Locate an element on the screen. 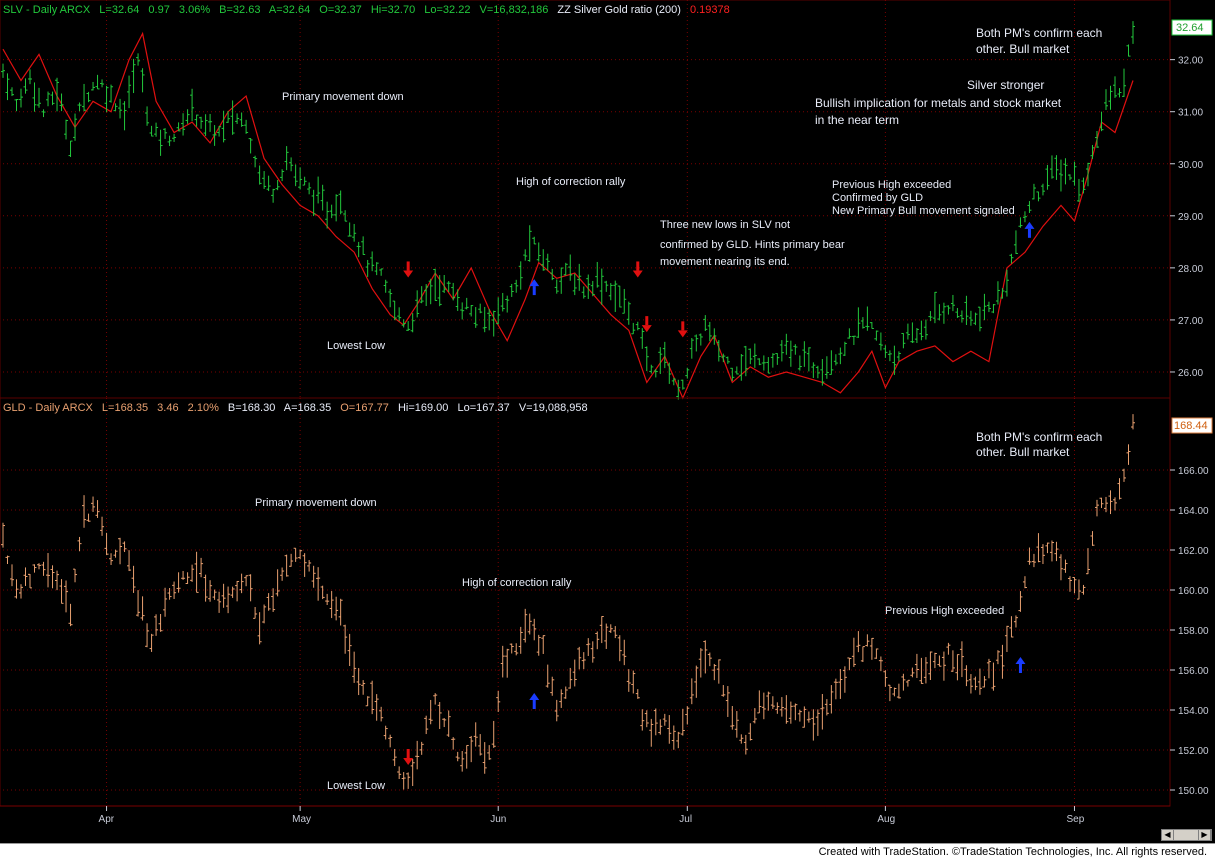  slv-annotation-prev-high: Previous High exceeded is located at coordinates (891, 185).